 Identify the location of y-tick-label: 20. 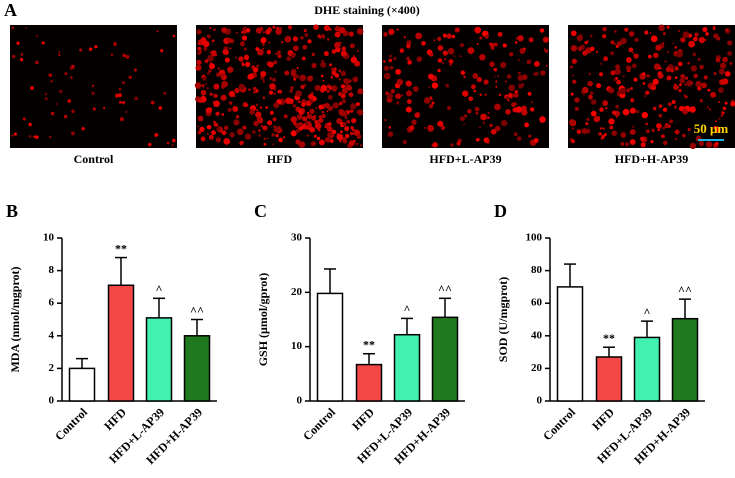
(537, 368).